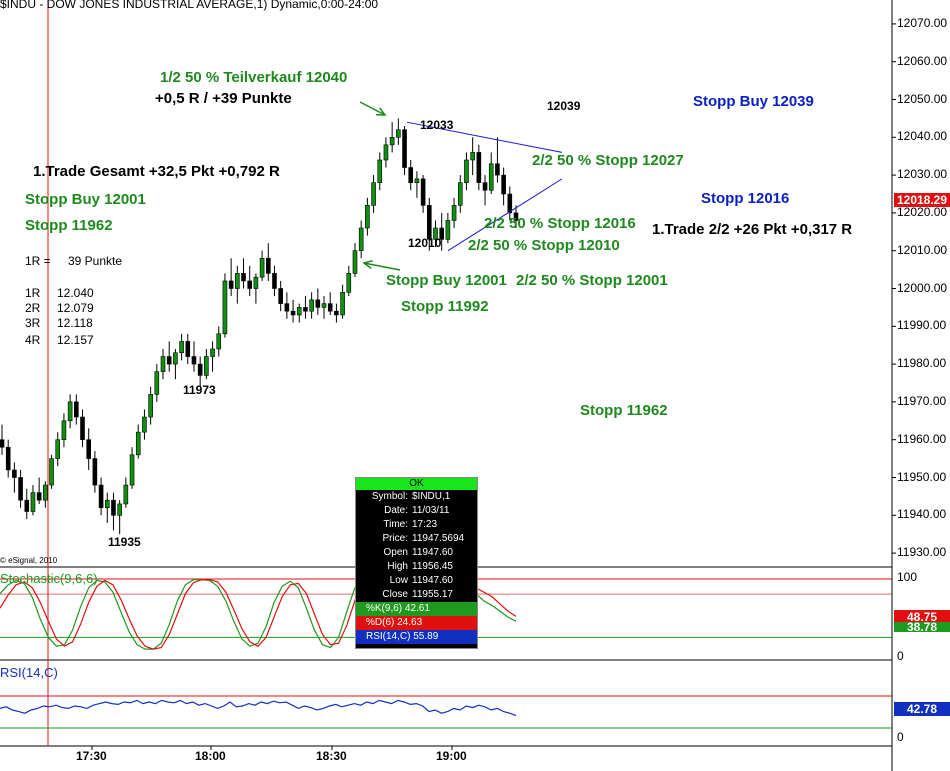  Describe the element at coordinates (922, 325) in the screenshot. I see `y-tick-label: 11990.00` at that location.